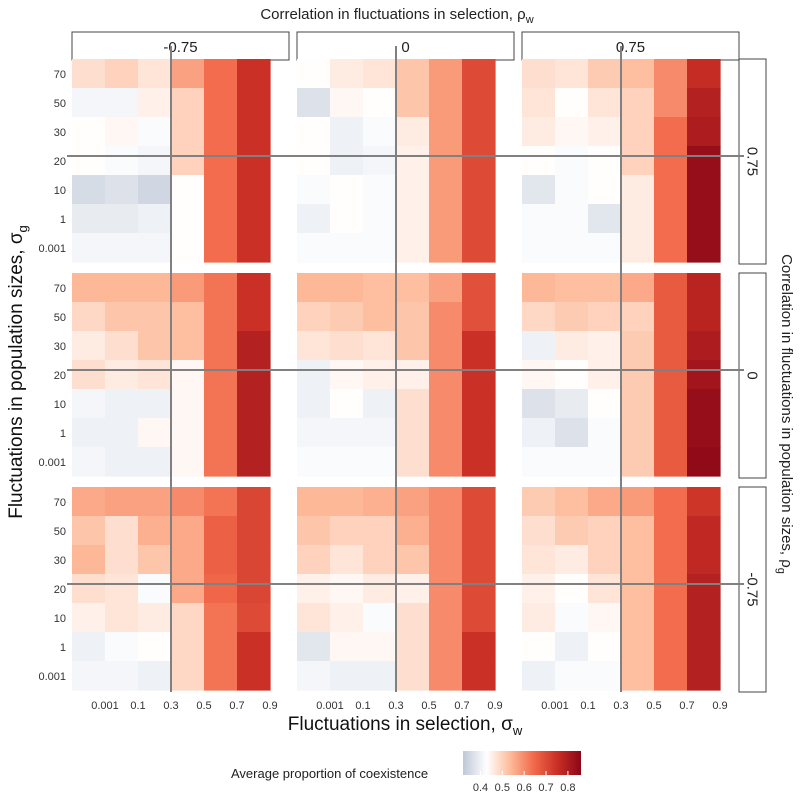 This screenshot has width=800, height=800. What do you see at coordinates (524, 788) in the screenshot?
I see `legend-tick-label: 0.6` at bounding box center [524, 788].